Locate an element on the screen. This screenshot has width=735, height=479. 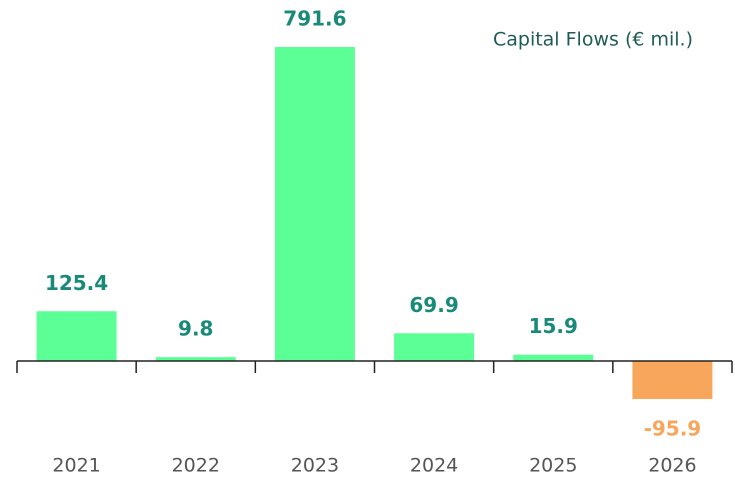
x-tick-label: 2025 is located at coordinates (553, 466).